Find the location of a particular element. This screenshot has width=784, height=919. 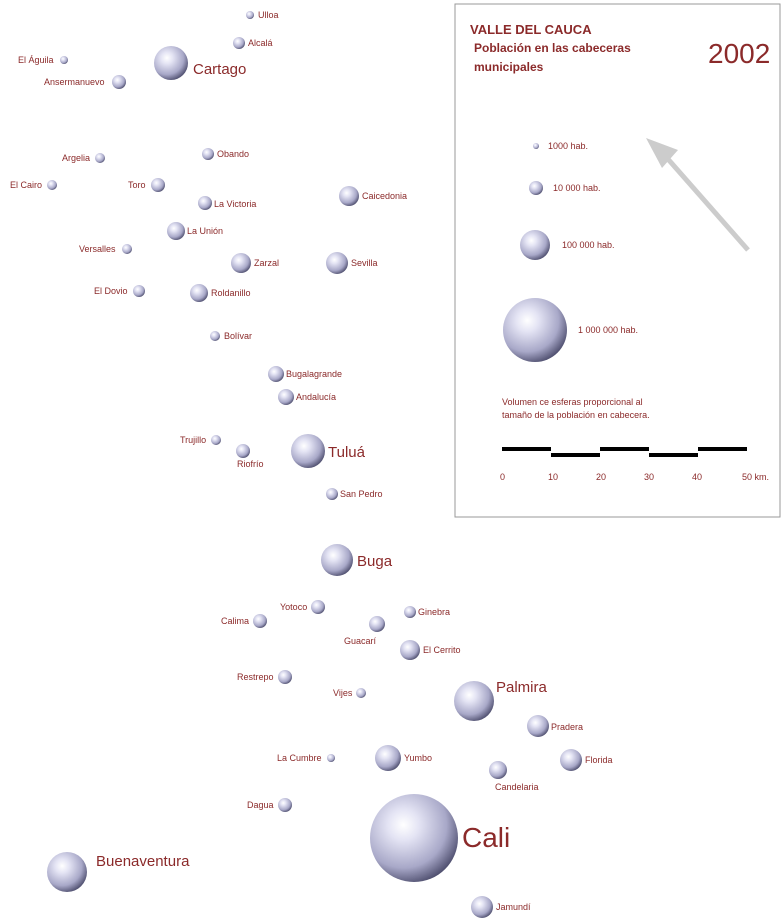

city-label: Guacarí is located at coordinates (360, 641).